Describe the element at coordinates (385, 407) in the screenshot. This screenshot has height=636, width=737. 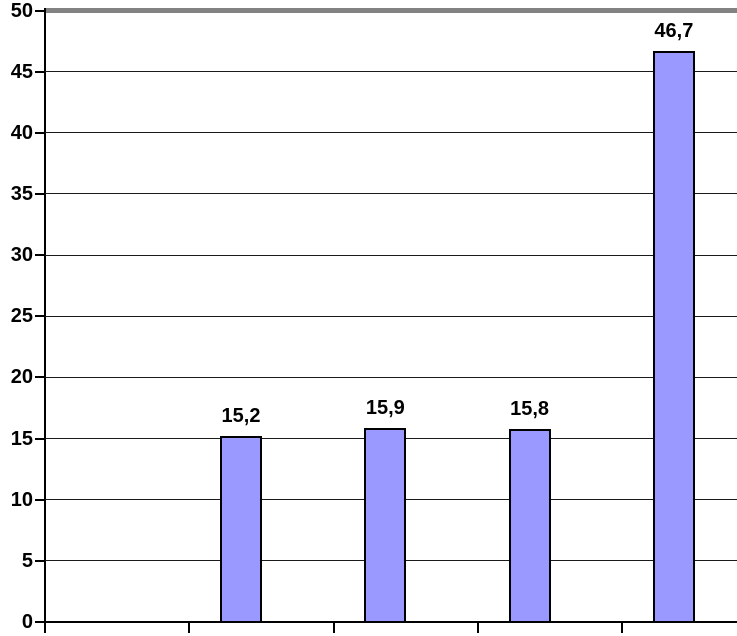
I see `bar-value-label: 15,9` at that location.